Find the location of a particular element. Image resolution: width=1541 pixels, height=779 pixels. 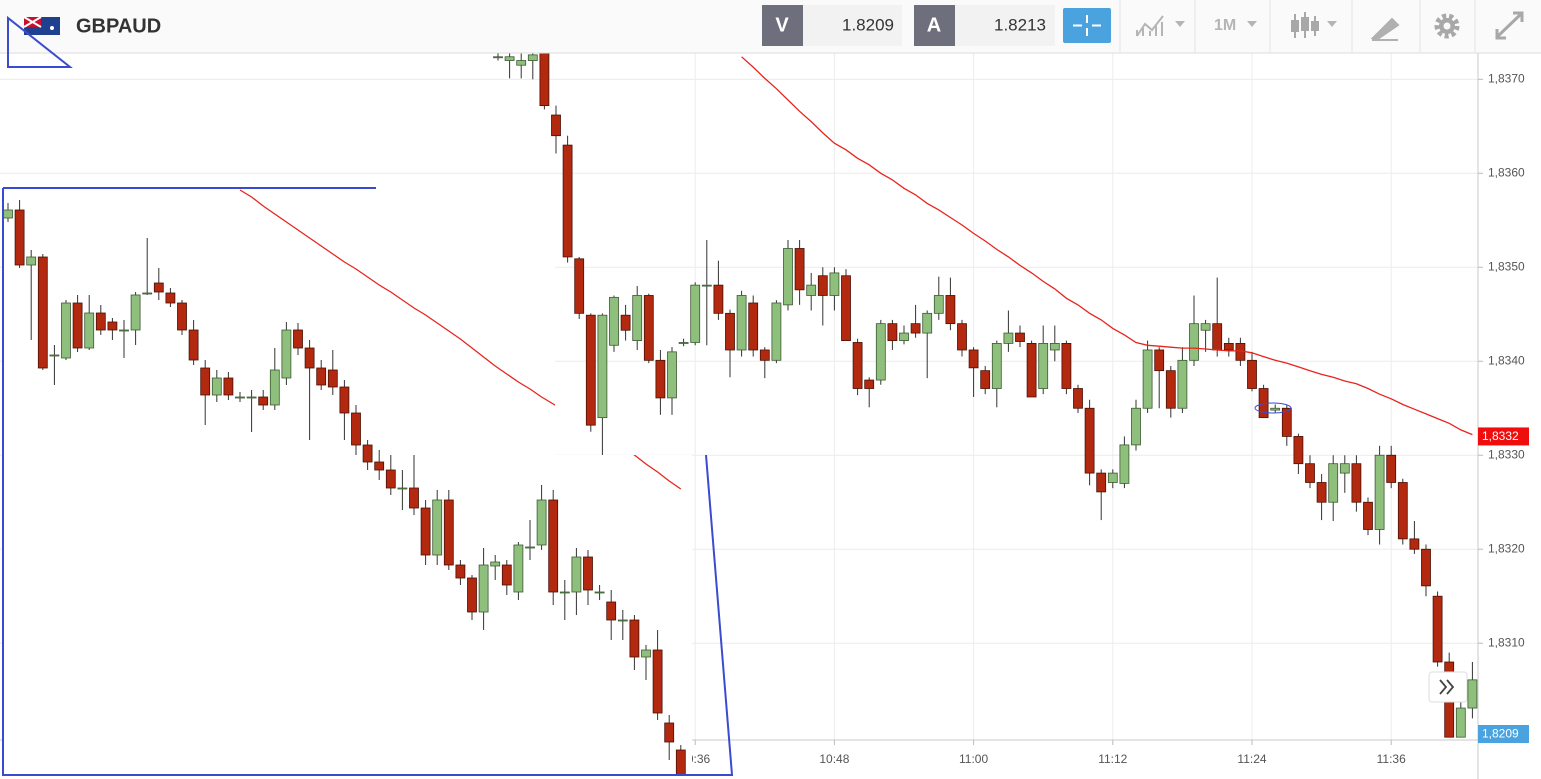

chart-type-button is located at coordinates (1160, 26).